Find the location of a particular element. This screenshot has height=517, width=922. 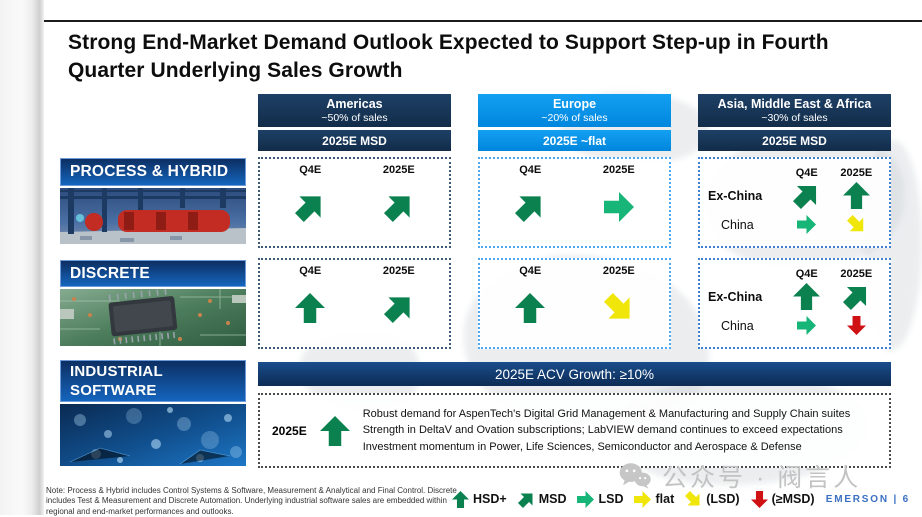

legend-item-msd-down: (≥MSD) is located at coordinates (782, 499).